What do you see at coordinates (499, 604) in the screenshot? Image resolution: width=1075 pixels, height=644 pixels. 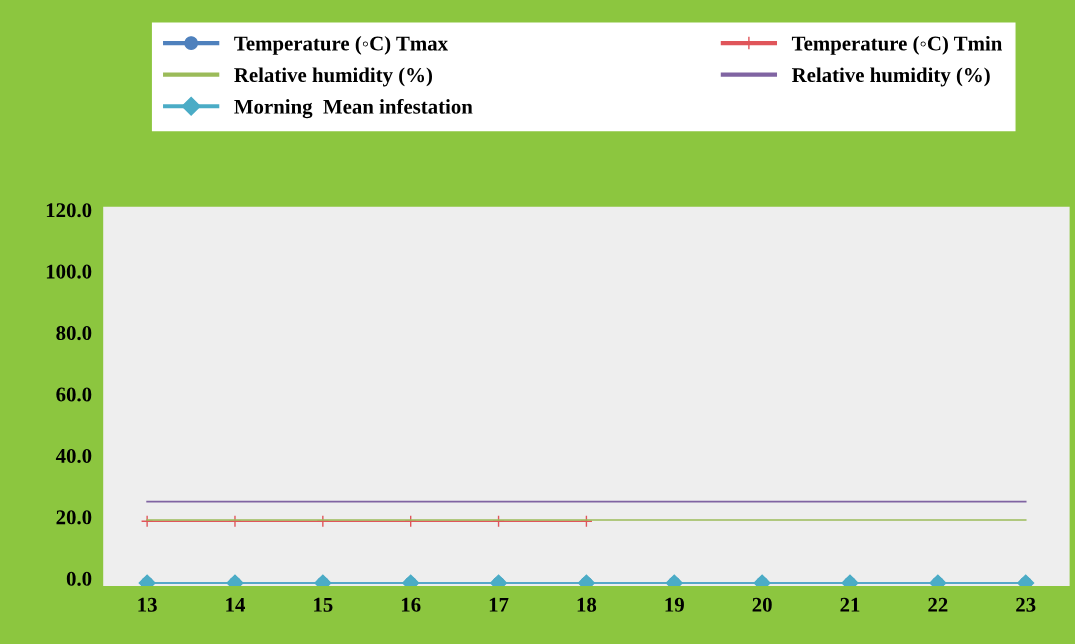 I see `x-tick-label: 17` at bounding box center [499, 604].